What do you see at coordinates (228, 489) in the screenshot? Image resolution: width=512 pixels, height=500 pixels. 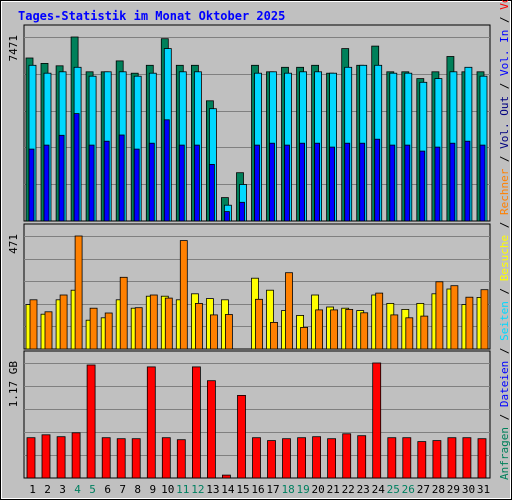 I see `x-tick-label-day-14: 14` at bounding box center [228, 489].